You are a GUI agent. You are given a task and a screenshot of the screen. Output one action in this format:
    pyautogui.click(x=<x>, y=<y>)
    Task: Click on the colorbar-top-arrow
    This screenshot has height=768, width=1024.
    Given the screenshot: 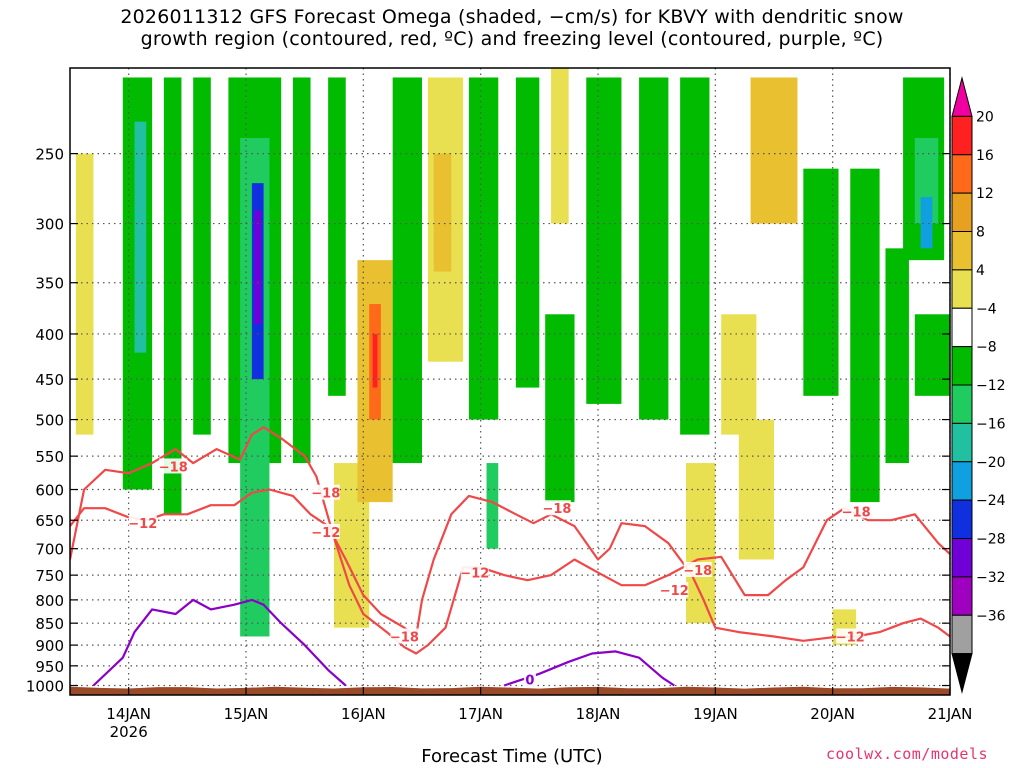 What is the action you would take?
    pyautogui.click(x=962, y=96)
    